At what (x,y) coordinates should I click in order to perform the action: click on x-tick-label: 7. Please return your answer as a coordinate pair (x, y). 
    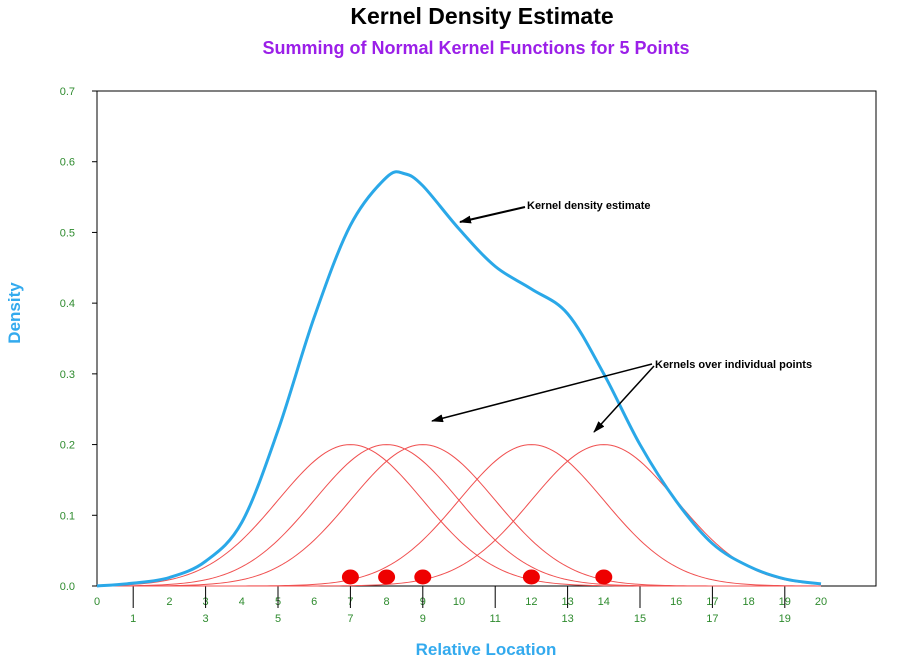
    Looking at the image, I should click on (350, 619).